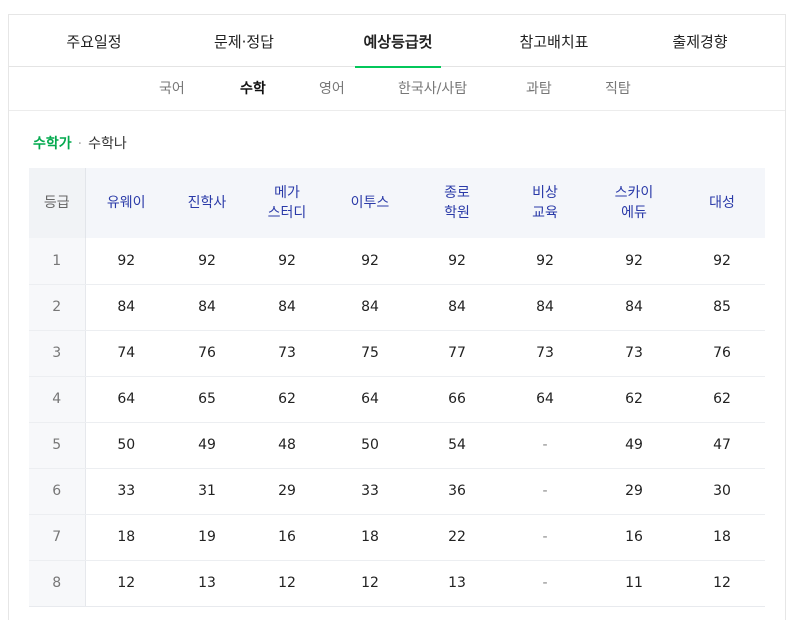  What do you see at coordinates (287, 193) in the screenshot?
I see `provider-name: 메가` at bounding box center [287, 193].